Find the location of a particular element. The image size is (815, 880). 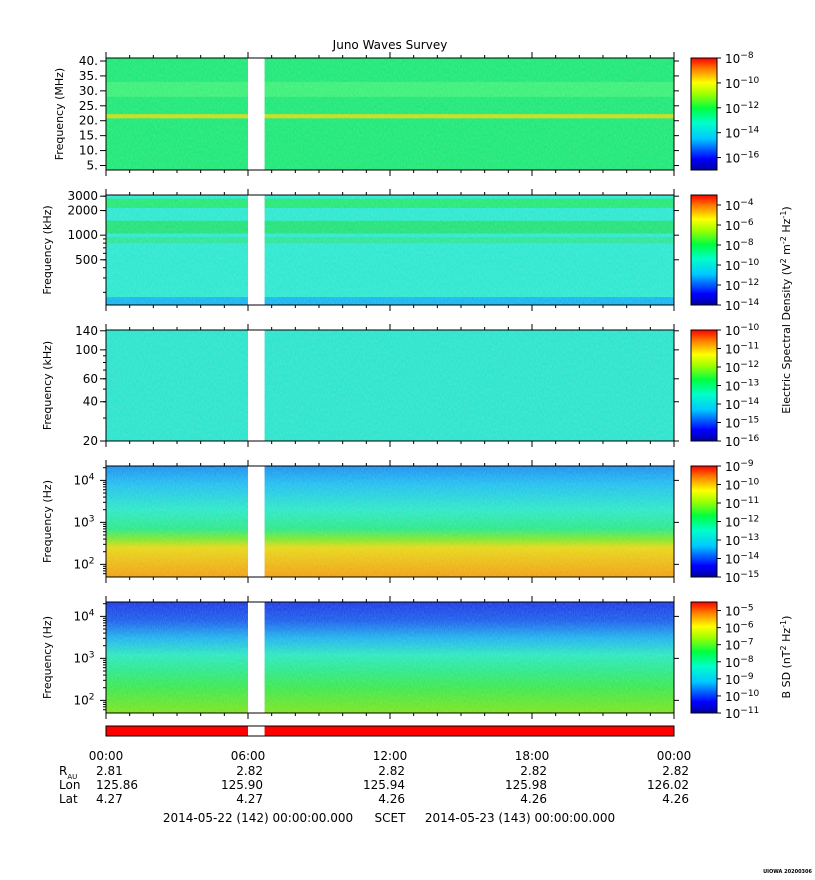

y-tick-label: 500 is located at coordinates (86, 260).